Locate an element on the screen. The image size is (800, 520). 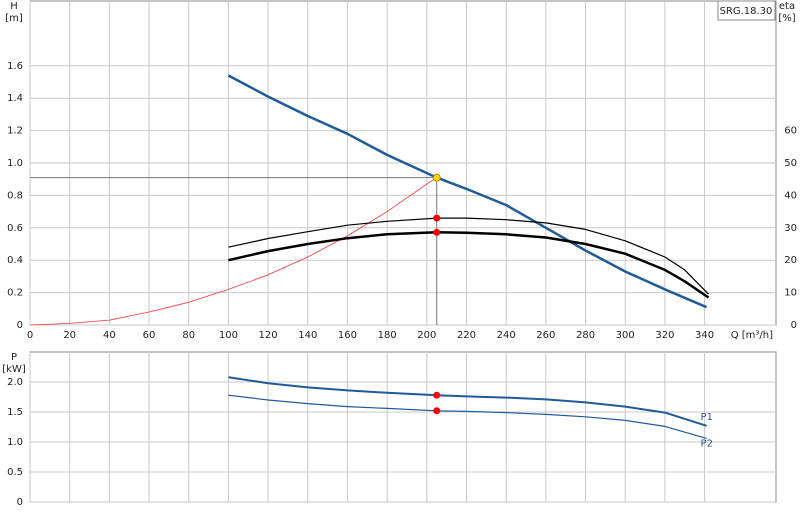
y2-tick-label: 0 is located at coordinates (794, 325).